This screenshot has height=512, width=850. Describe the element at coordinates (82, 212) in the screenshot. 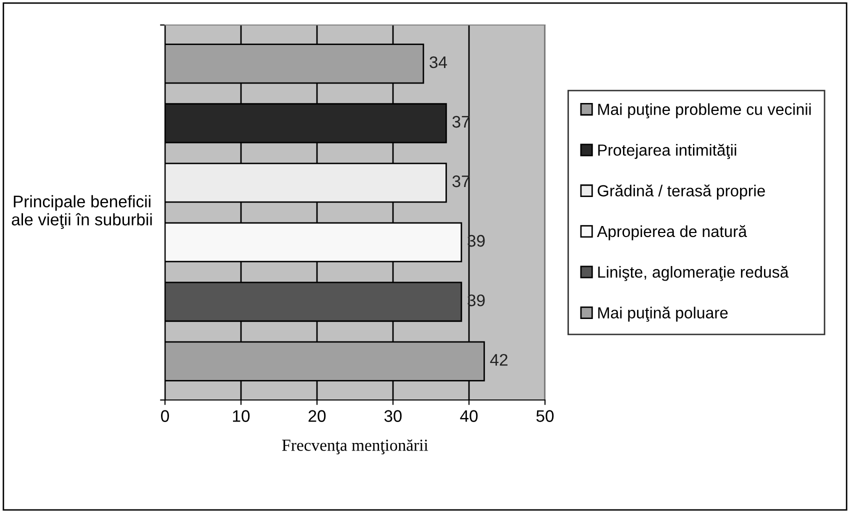

I see `y-axis-title: Principale beneficii ale vieţii în suburbii` at that location.